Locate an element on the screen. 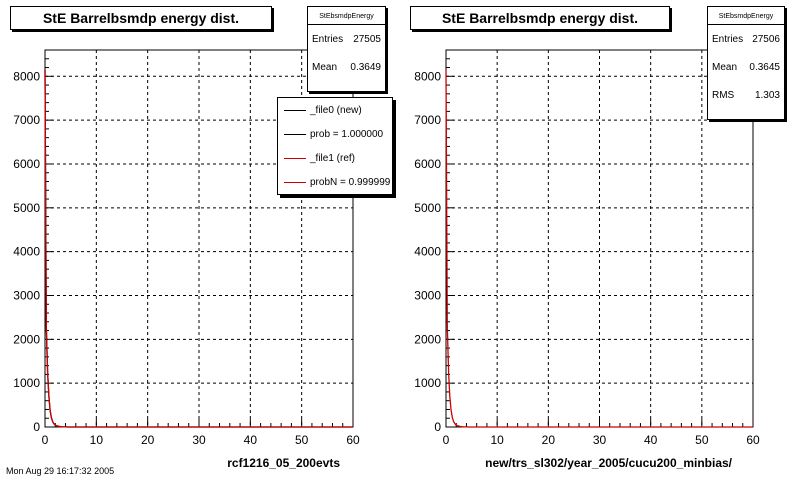 The image size is (800, 480). left-x-tick-label: 30 is located at coordinates (199, 440).